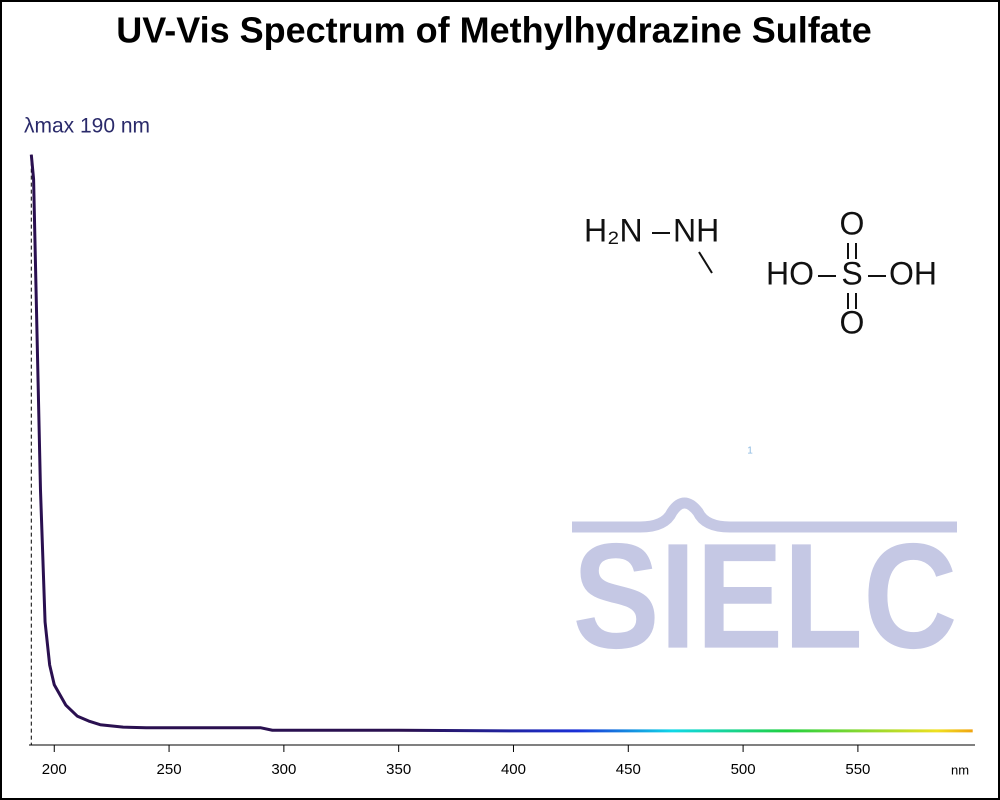 The height and width of the screenshot is (800, 1000). What do you see at coordinates (790, 273) in the screenshot?
I see `atom-label: HO` at bounding box center [790, 273].